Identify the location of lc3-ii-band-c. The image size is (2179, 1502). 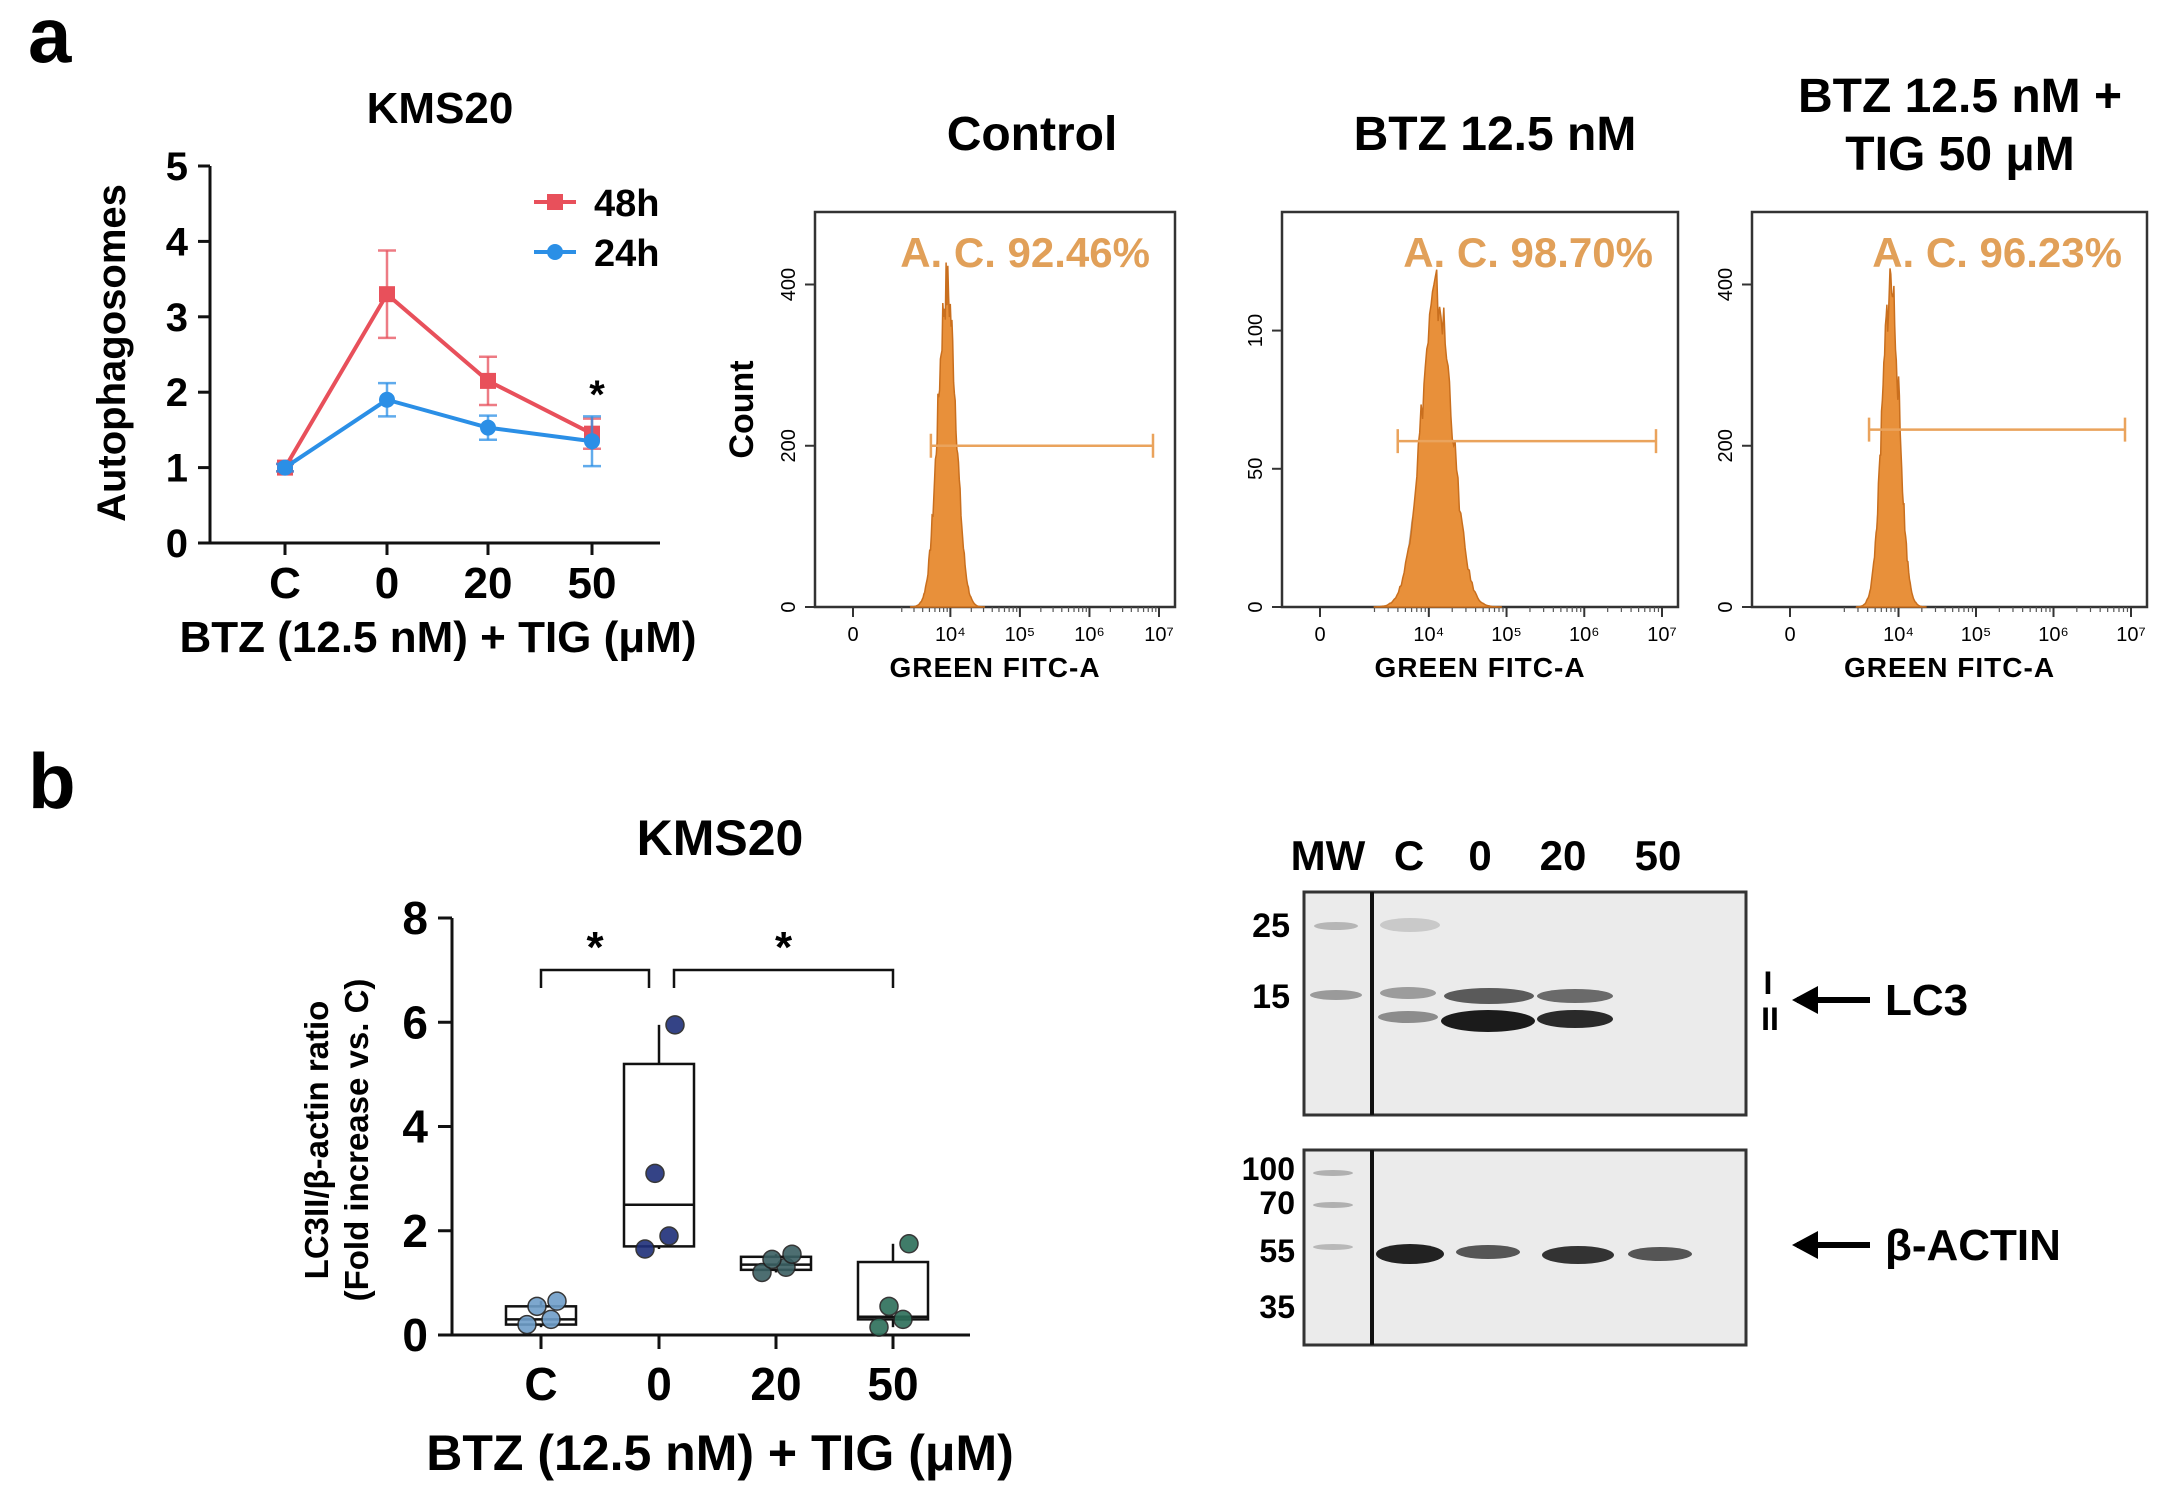
(1408, 1017).